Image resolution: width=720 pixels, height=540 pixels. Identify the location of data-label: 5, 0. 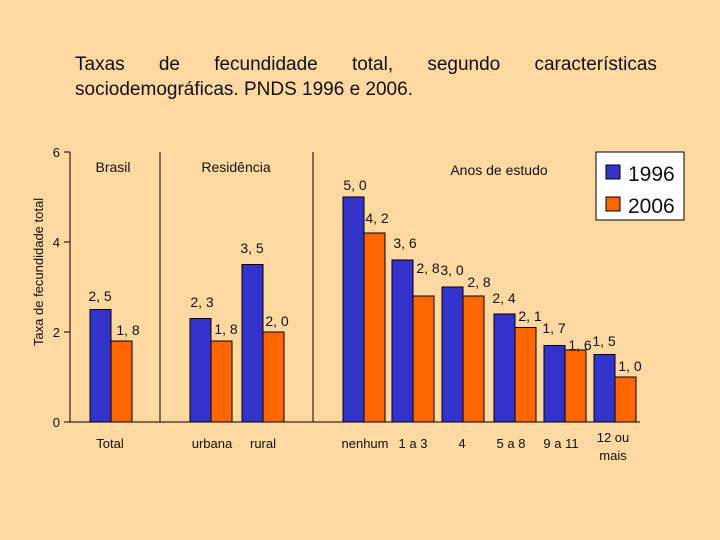
(355, 185).